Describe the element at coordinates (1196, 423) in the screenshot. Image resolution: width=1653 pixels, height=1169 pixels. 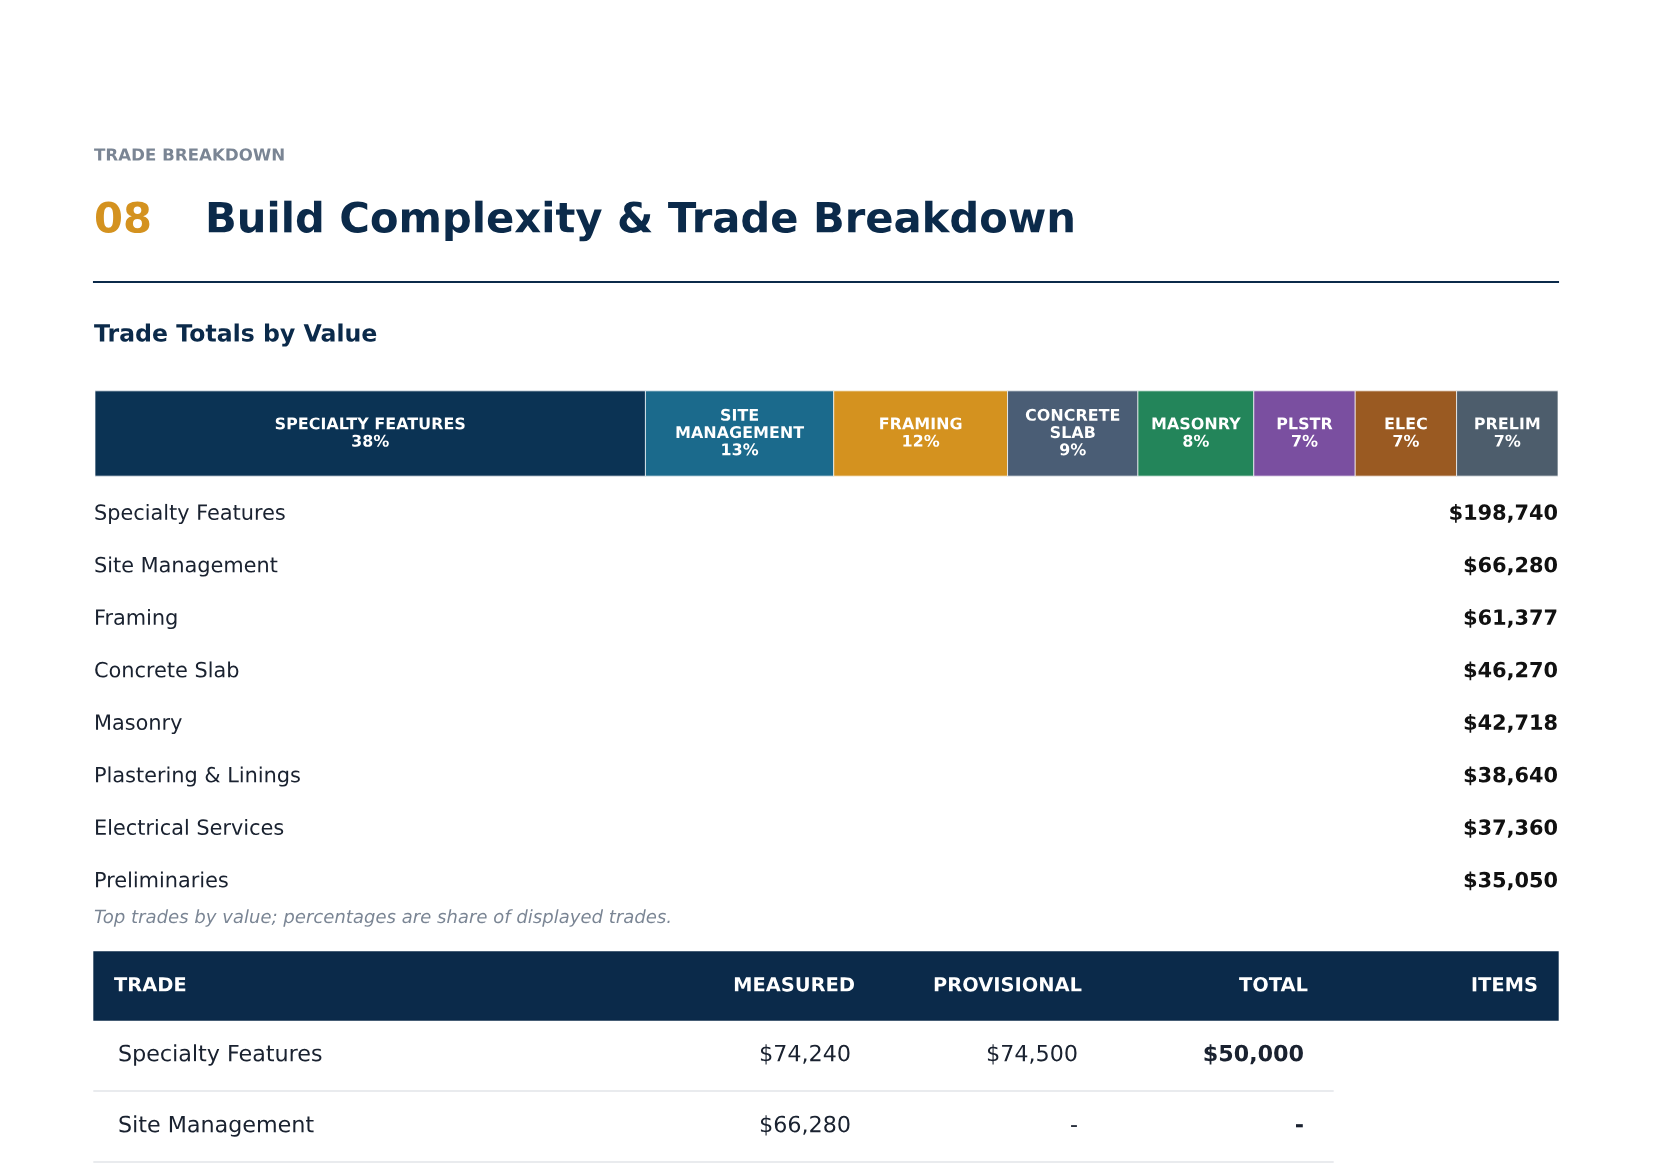
I see `series-label: MASONRY` at that location.